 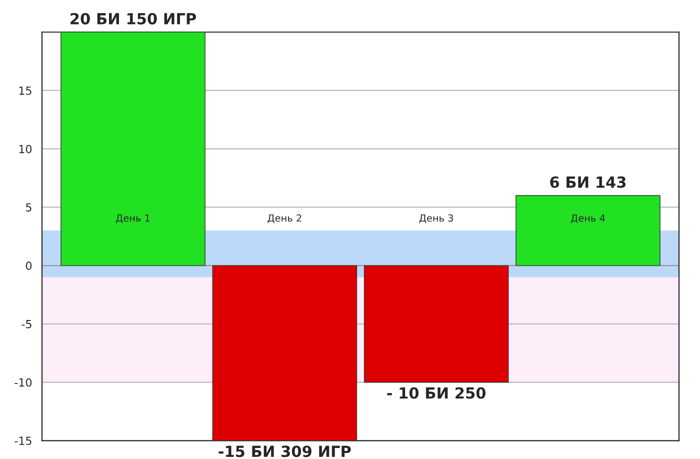 What do you see at coordinates (133, 18) in the screenshot?
I see `data-label: 20 БИ 150 ИГР` at bounding box center [133, 18].